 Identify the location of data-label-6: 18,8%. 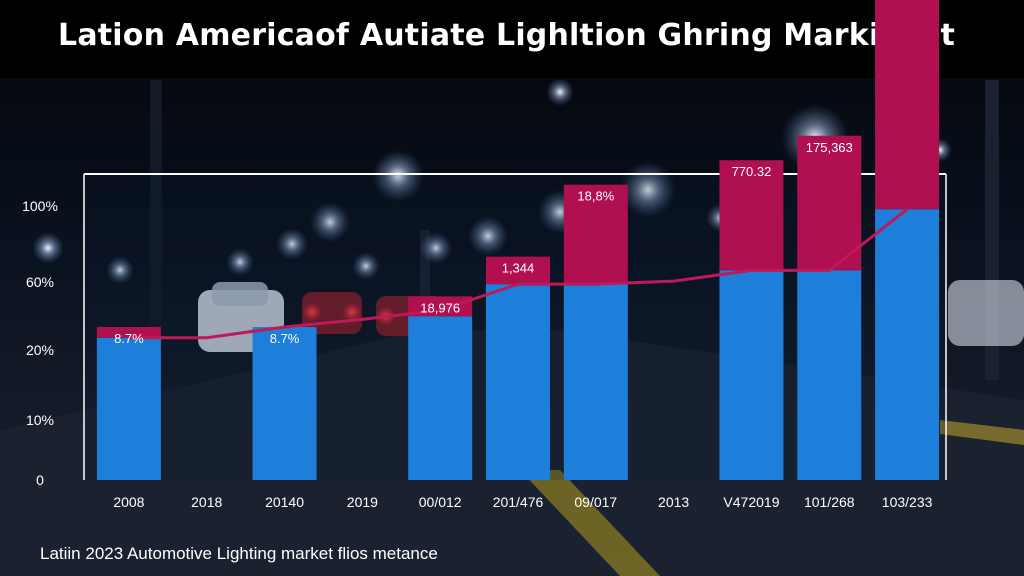
(595, 196).